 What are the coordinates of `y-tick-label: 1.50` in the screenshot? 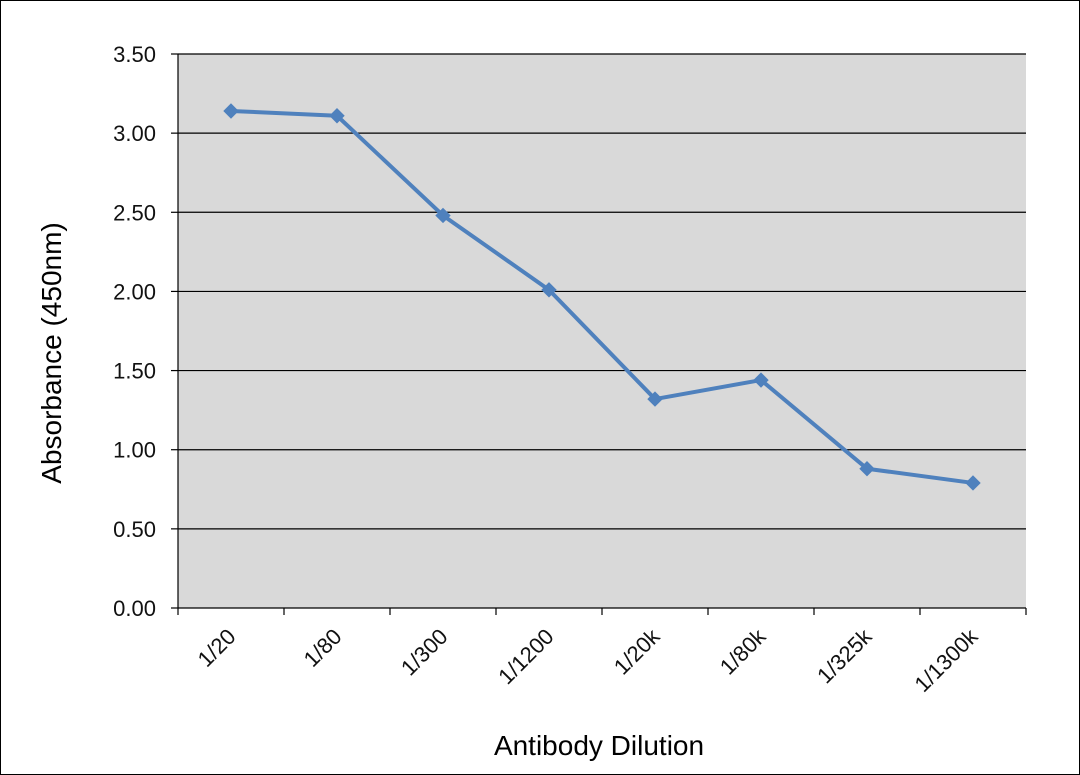 It's located at (134, 371).